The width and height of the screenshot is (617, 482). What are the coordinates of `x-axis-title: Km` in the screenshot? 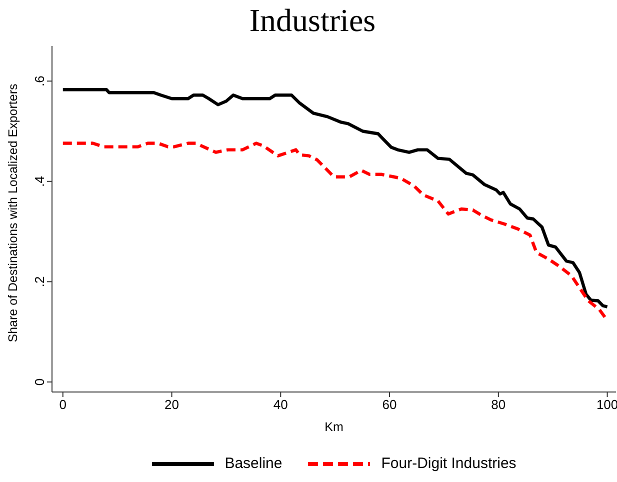 It's located at (334, 427).